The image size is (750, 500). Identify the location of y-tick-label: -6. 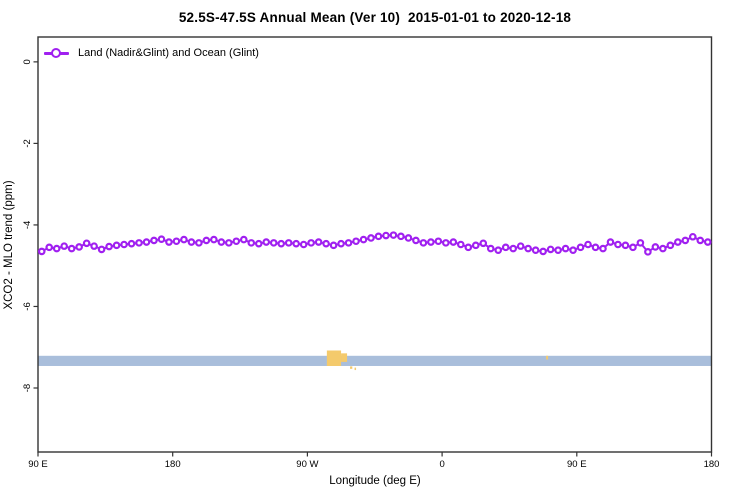
(27, 306).